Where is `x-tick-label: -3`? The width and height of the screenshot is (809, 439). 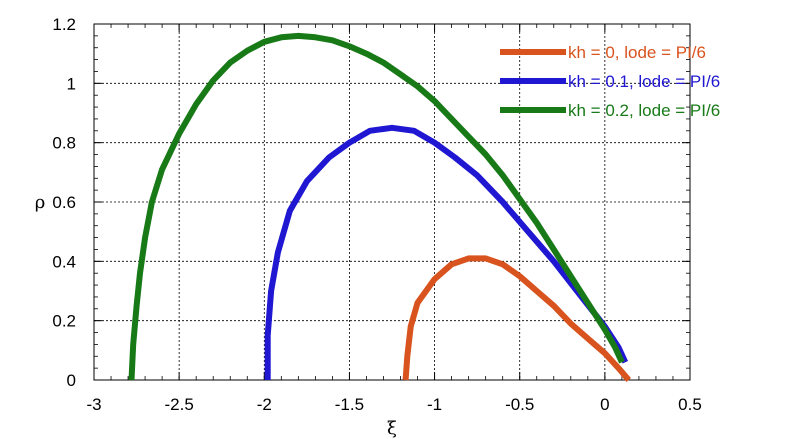 x-tick-label: -3 is located at coordinates (93, 404).